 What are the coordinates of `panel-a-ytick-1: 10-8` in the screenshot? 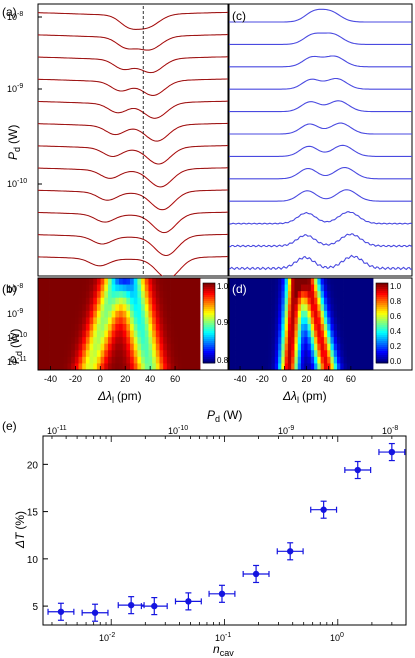 It's located at (15, 16).